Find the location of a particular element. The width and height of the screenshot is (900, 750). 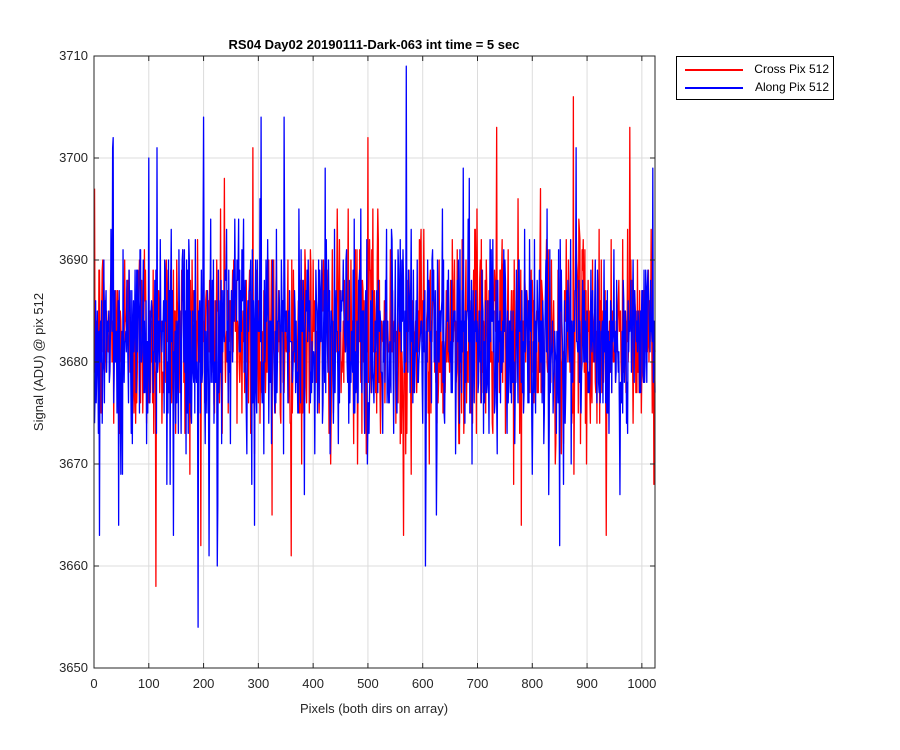

y-tick-label: 3690 is located at coordinates (73, 259).